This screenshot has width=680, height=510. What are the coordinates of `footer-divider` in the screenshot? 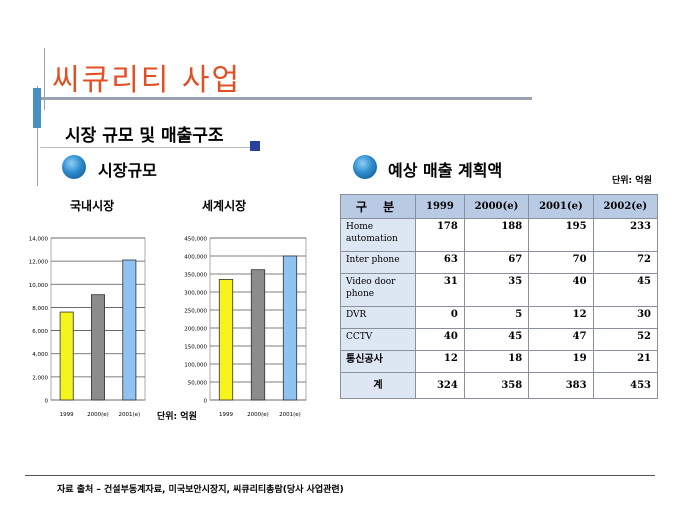 It's located at (340, 475).